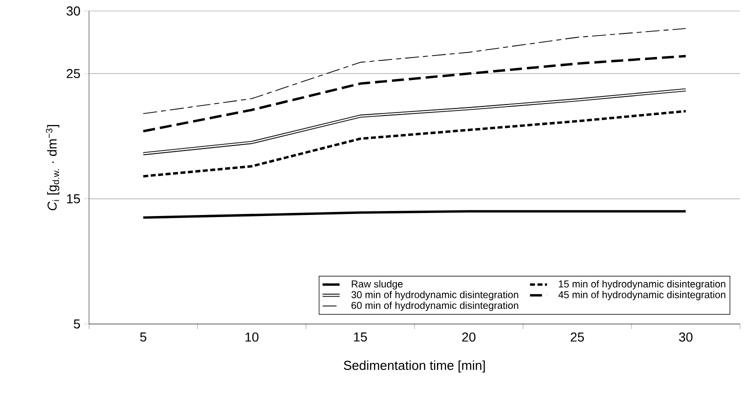  I want to click on x-tick-label: 10, so click(252, 337).